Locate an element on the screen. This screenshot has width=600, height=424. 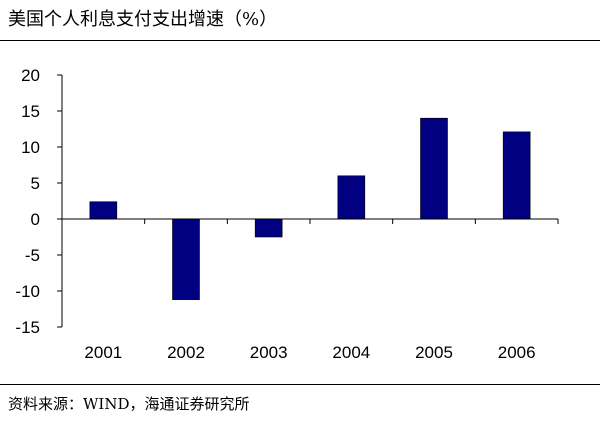
y-tick-label: 5 is located at coordinates (35, 183).